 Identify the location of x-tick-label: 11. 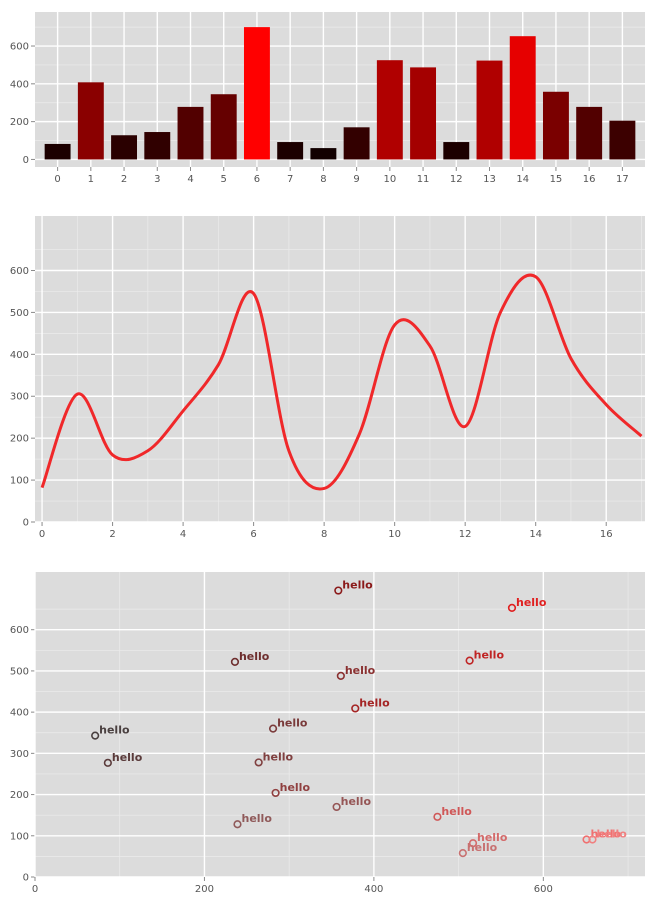
(423, 179).